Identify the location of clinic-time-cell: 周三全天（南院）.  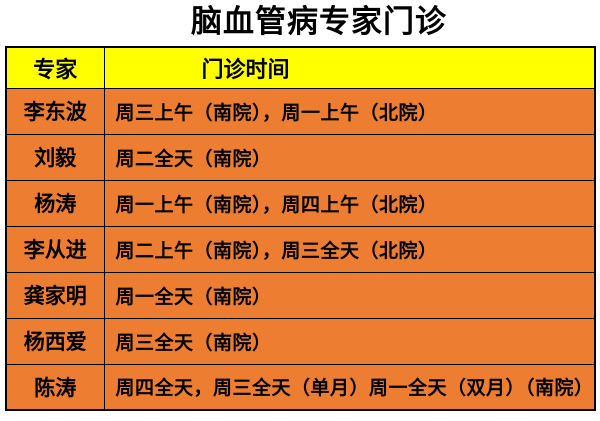
(349, 341).